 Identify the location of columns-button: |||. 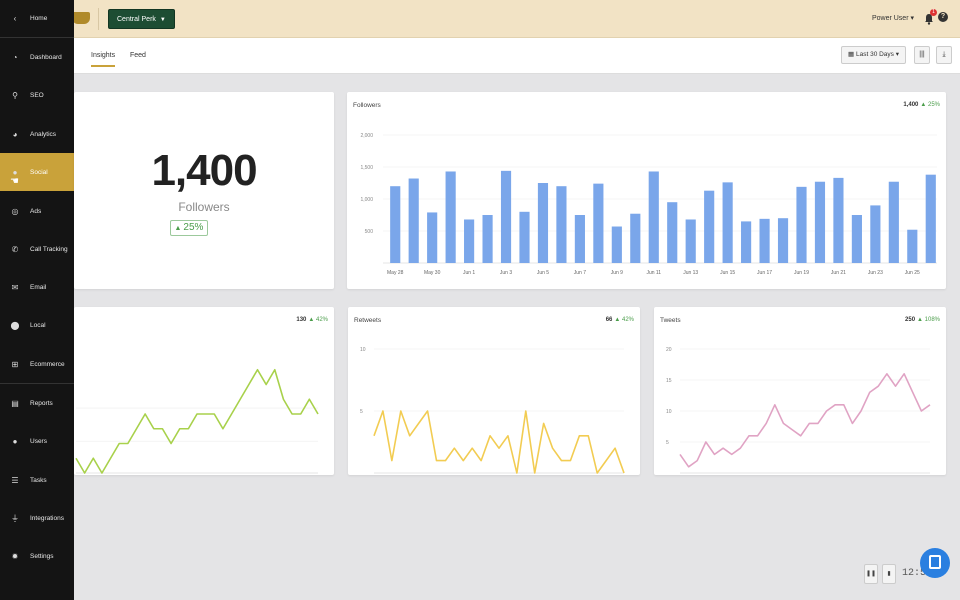
(922, 55).